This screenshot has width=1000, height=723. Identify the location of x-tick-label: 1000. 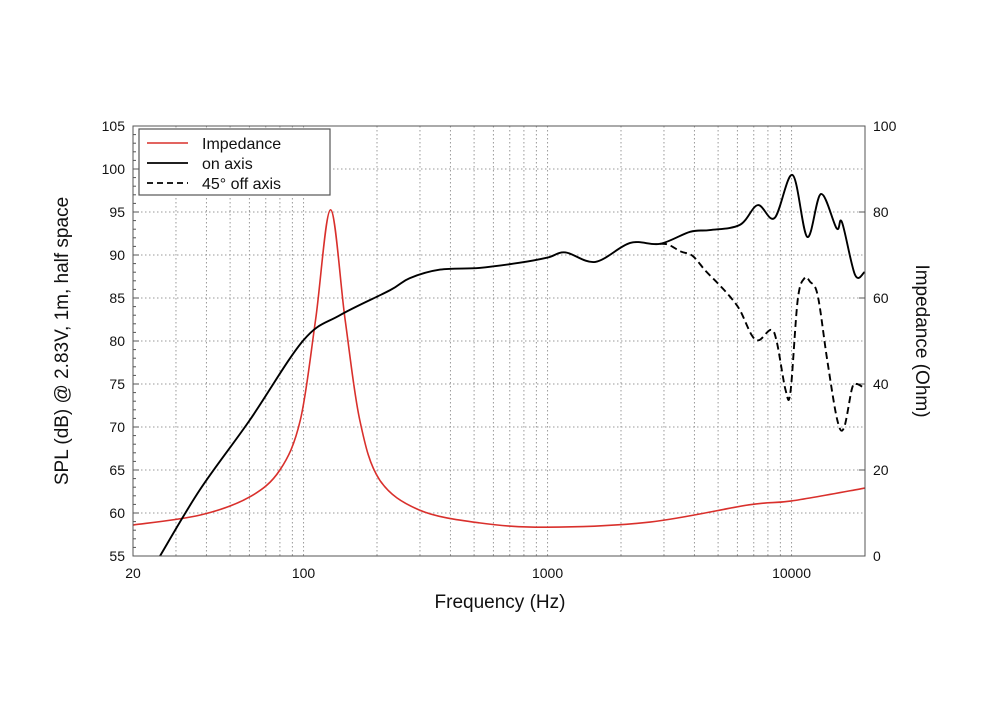
(547, 573).